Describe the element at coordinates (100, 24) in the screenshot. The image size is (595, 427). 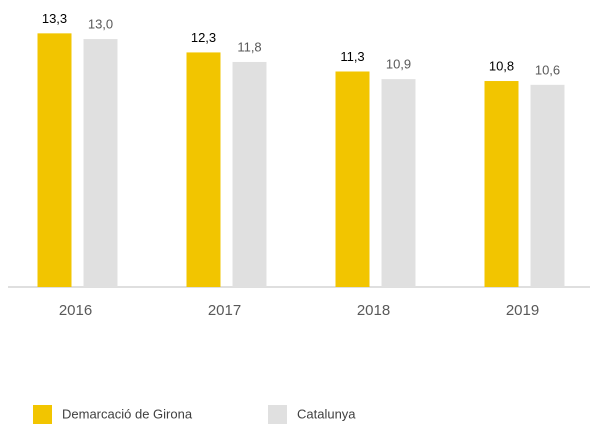
I see `value-label: 13,0` at that location.